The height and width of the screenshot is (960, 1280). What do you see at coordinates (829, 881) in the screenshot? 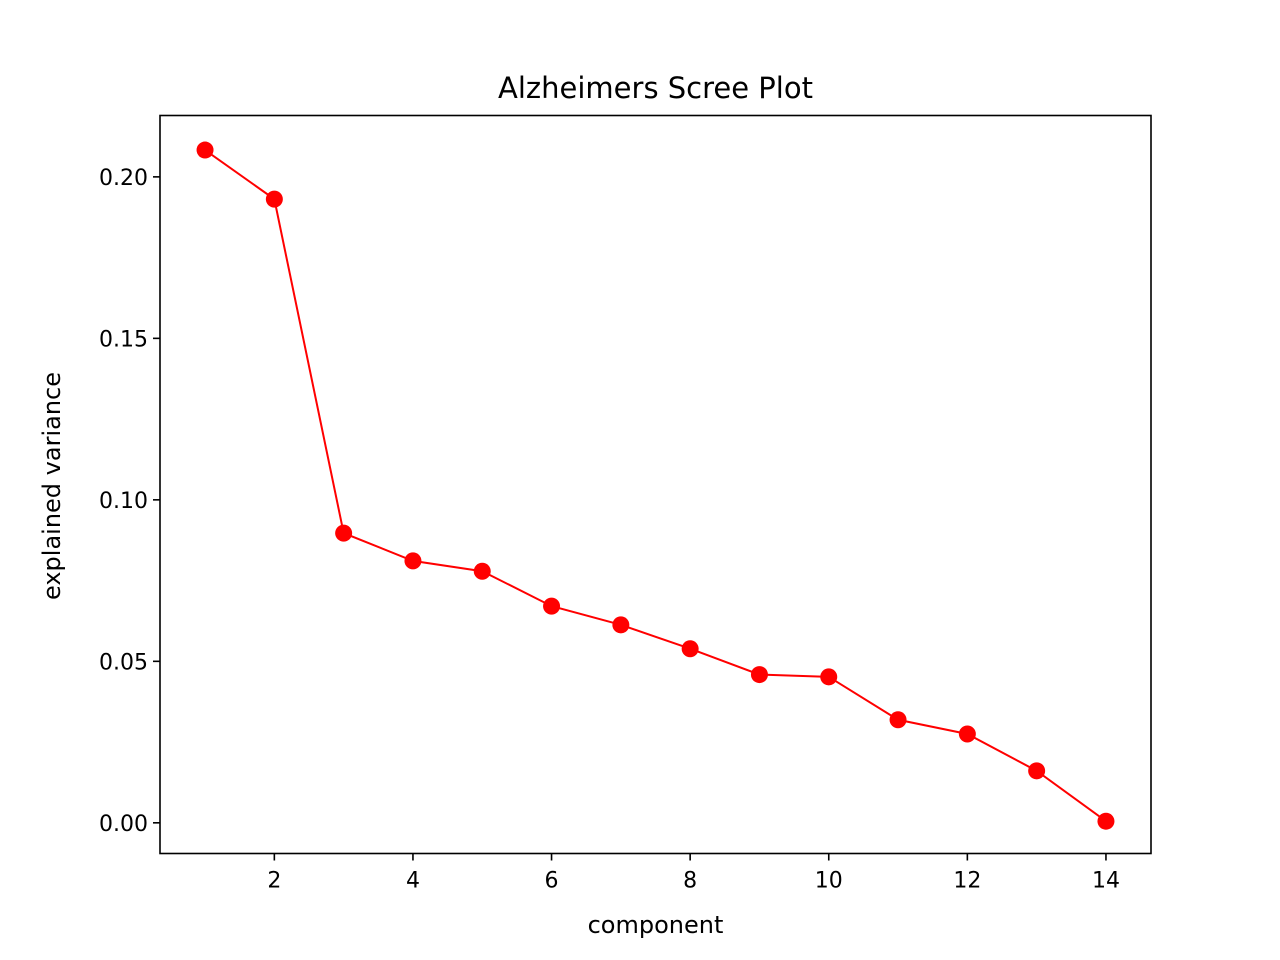
I see `x-tick-label: 10` at bounding box center [829, 881].